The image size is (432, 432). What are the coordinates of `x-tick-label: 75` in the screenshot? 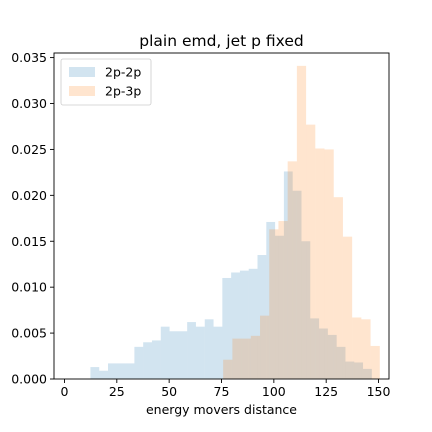 It's located at (222, 391).